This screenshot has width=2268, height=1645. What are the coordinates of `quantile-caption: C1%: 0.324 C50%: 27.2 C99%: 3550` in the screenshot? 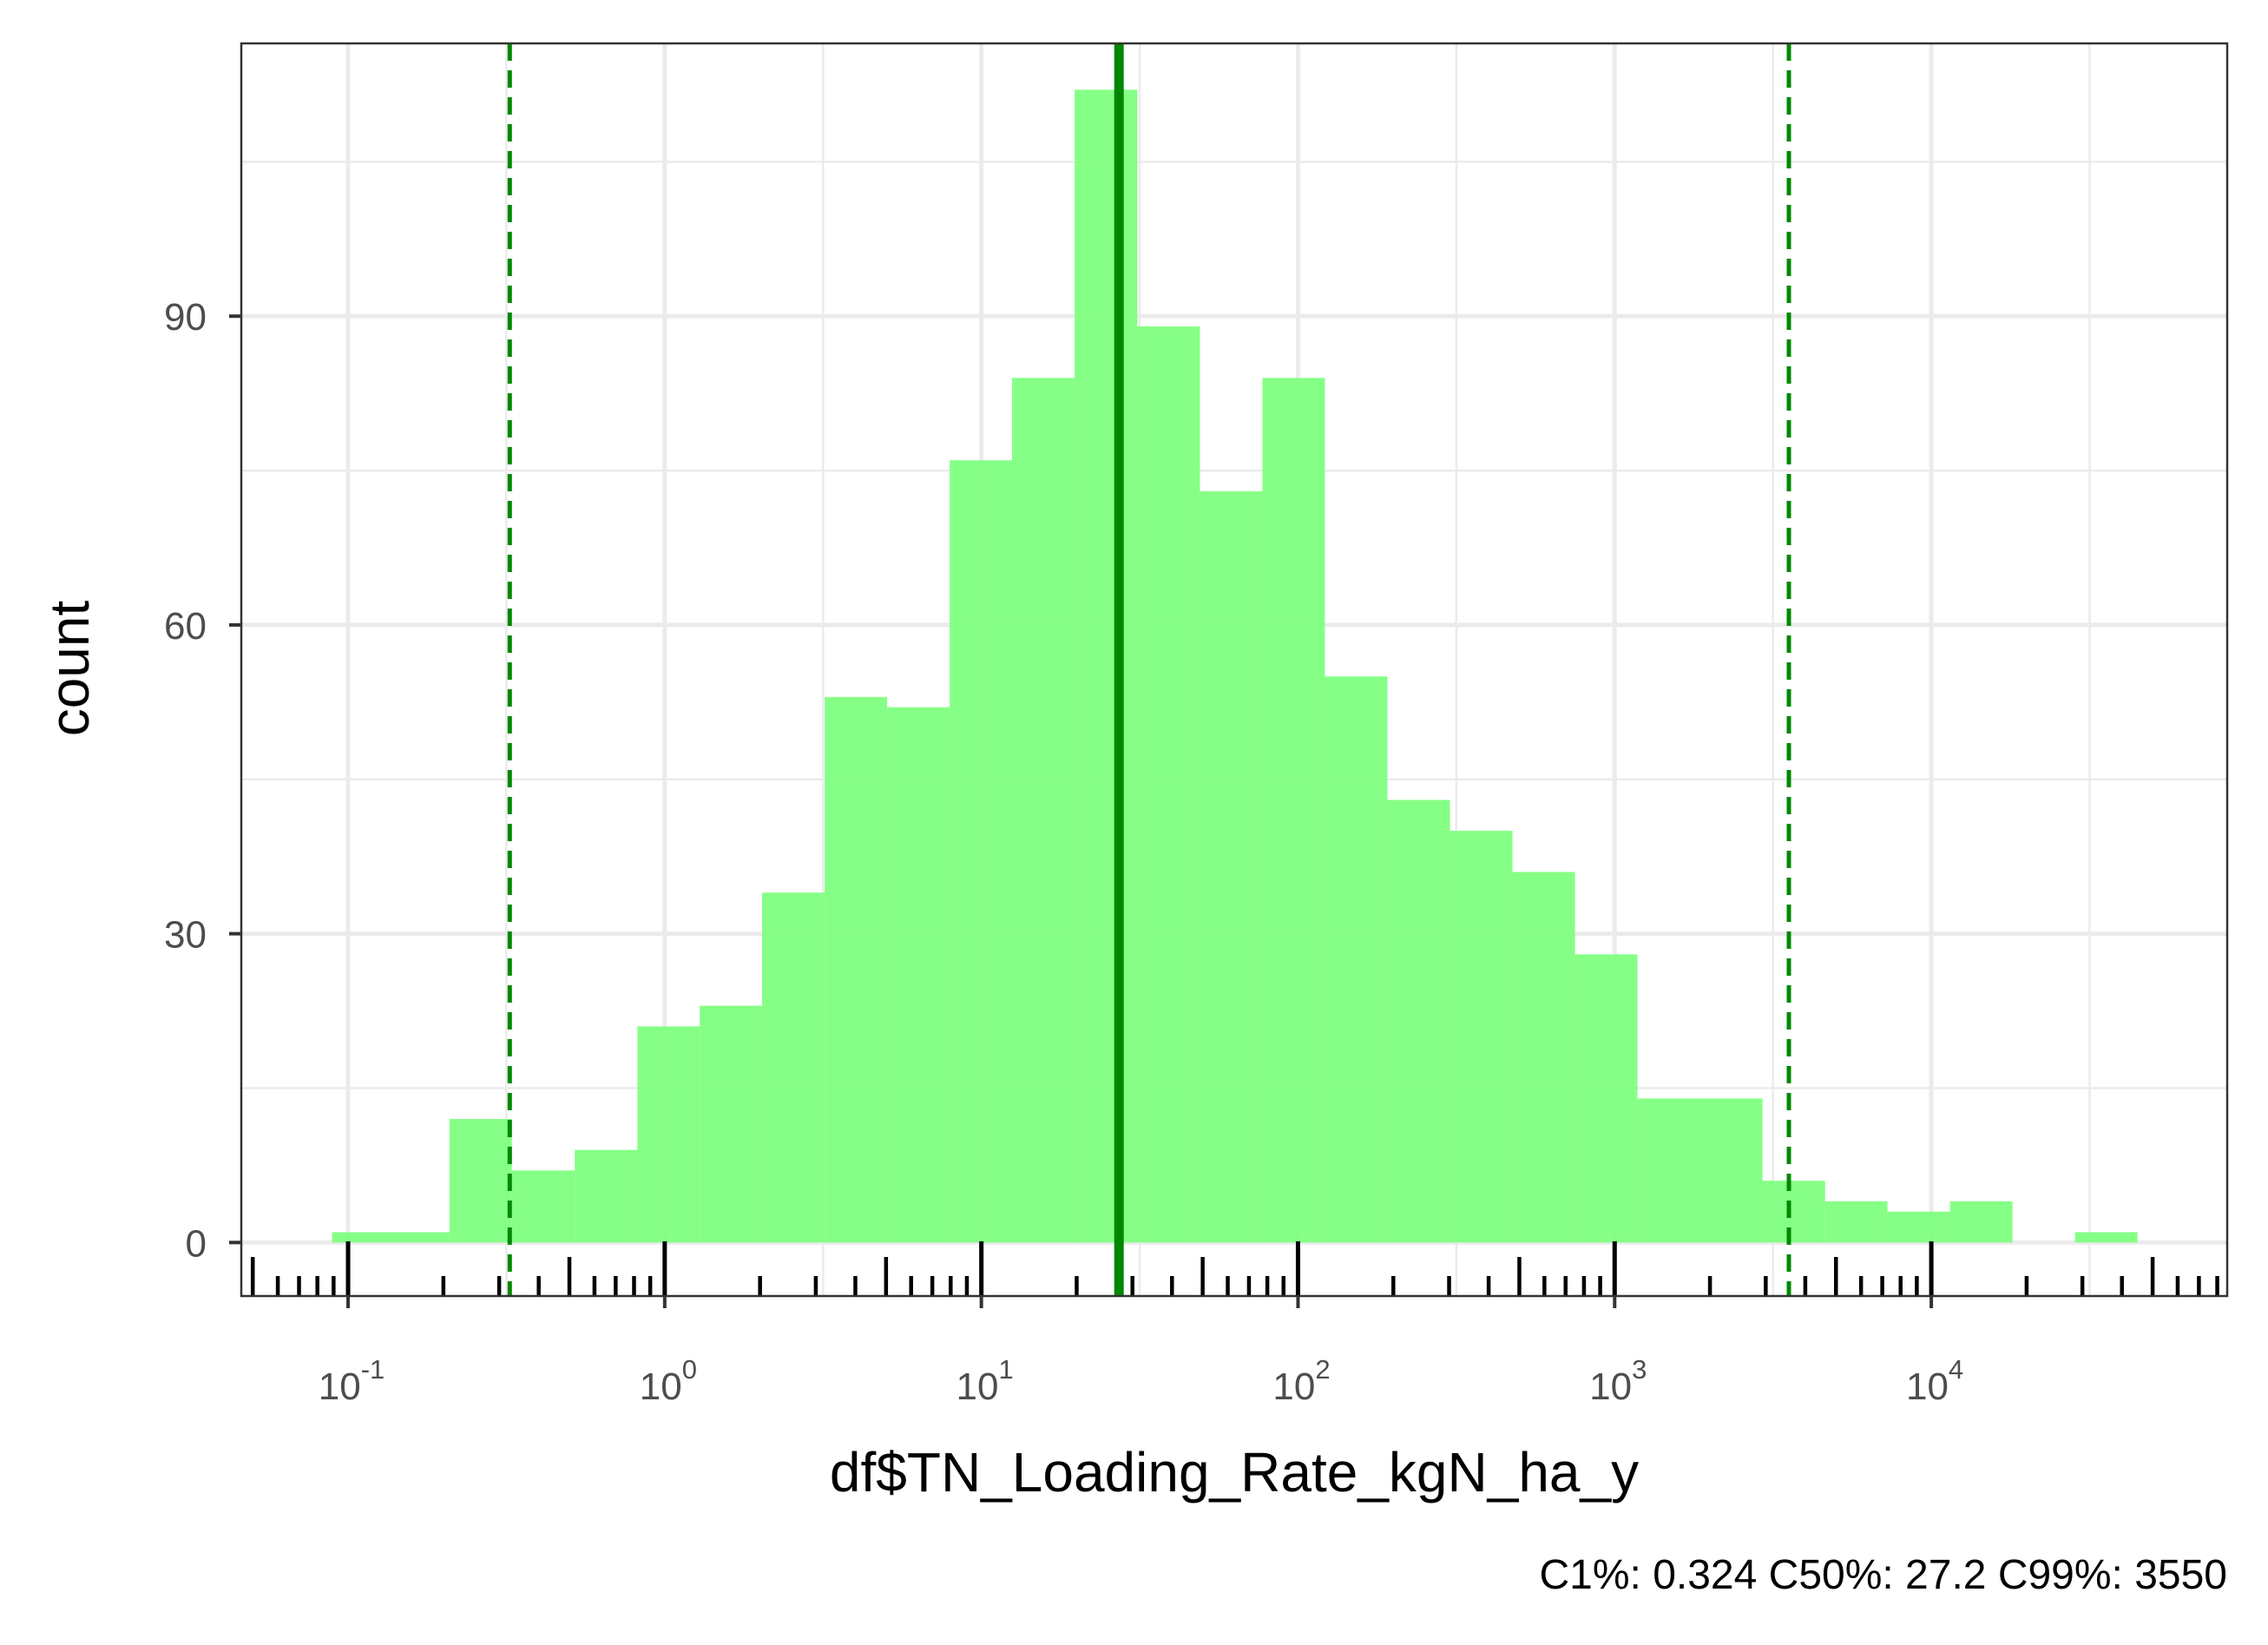 It's located at (1883, 1575).